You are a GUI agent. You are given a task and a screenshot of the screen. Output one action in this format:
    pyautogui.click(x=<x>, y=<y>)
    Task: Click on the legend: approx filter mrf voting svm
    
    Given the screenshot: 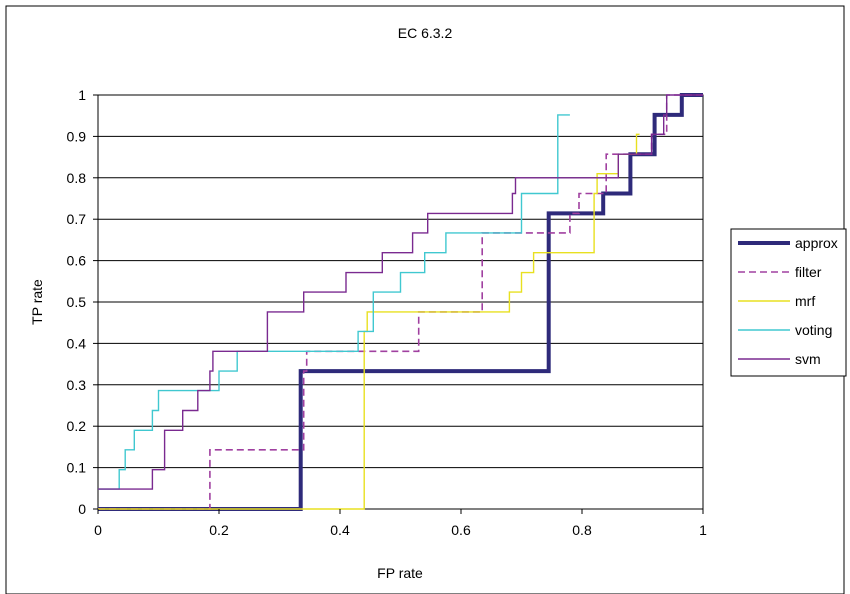 What is the action you would take?
    pyautogui.click(x=788, y=302)
    